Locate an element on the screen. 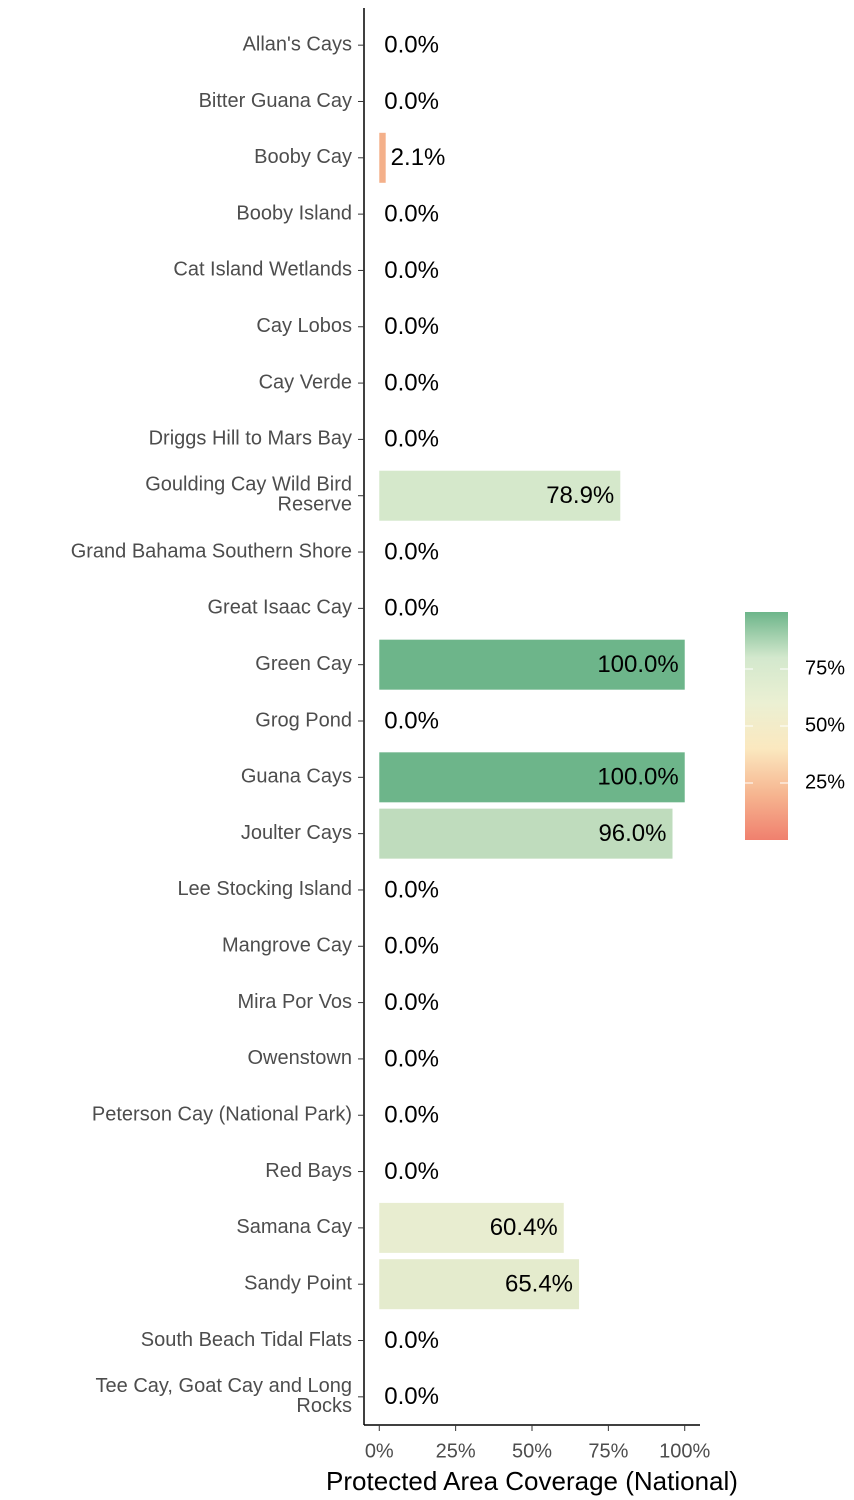  category-label: Owenstown is located at coordinates (300, 1058).